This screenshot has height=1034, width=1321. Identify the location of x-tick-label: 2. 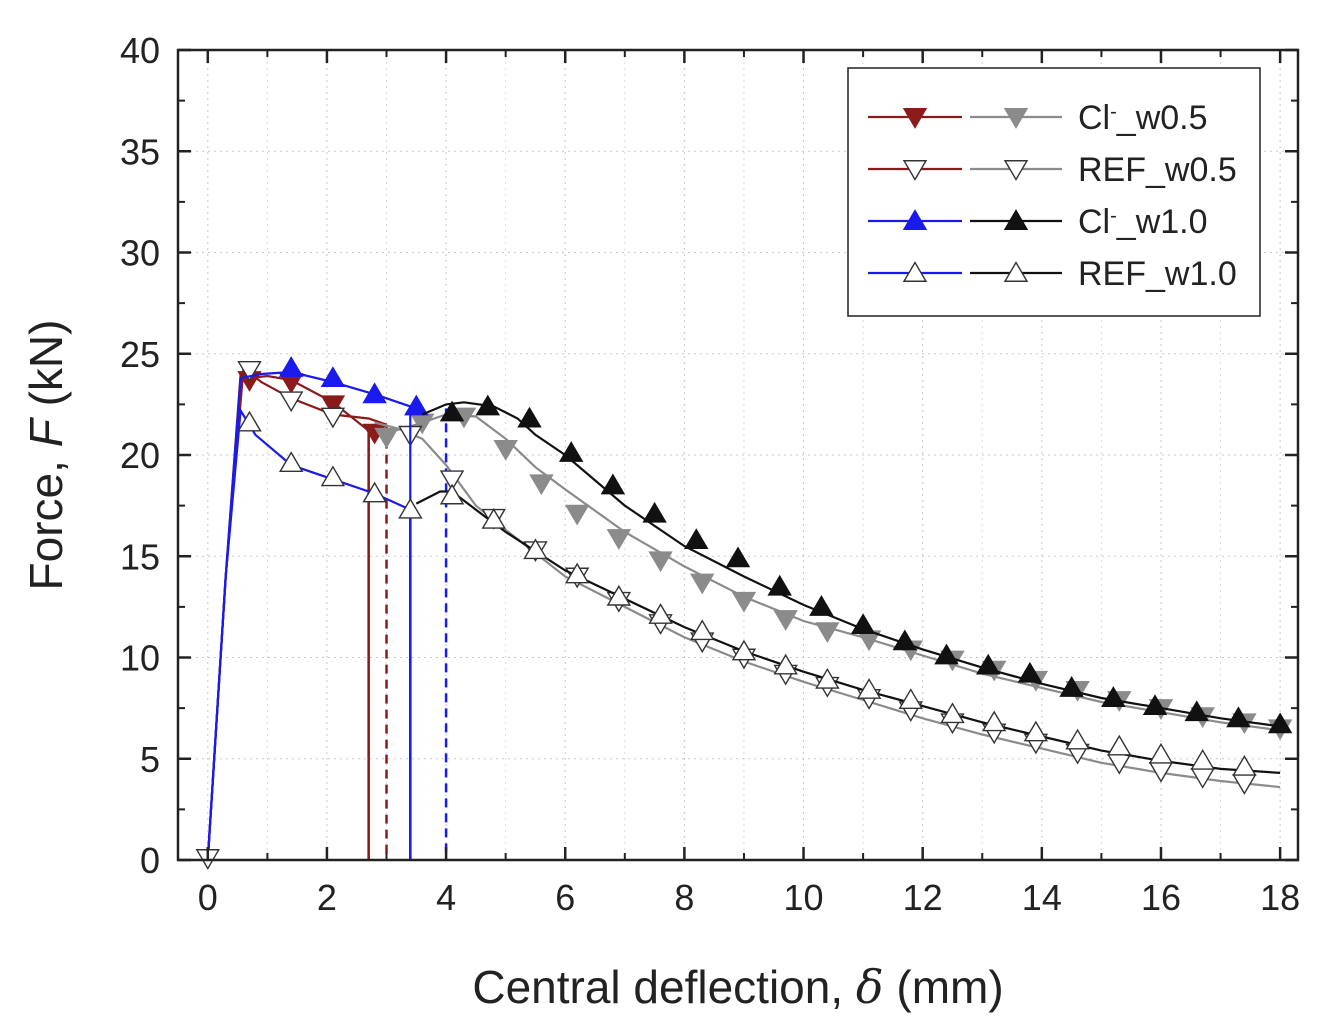
(327, 897).